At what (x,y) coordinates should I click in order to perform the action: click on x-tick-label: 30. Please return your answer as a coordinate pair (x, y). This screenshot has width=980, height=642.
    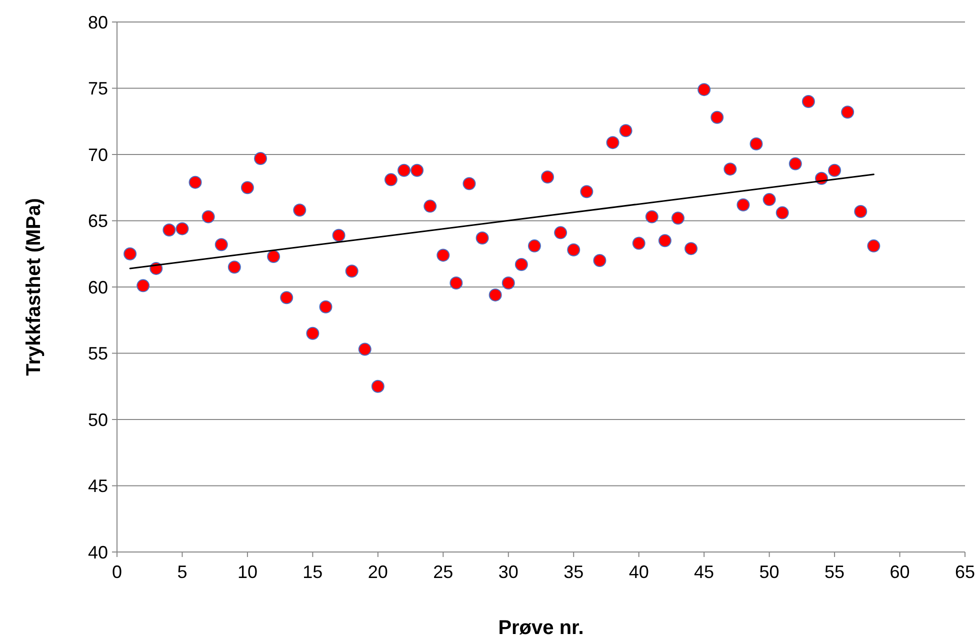
    Looking at the image, I should click on (508, 572).